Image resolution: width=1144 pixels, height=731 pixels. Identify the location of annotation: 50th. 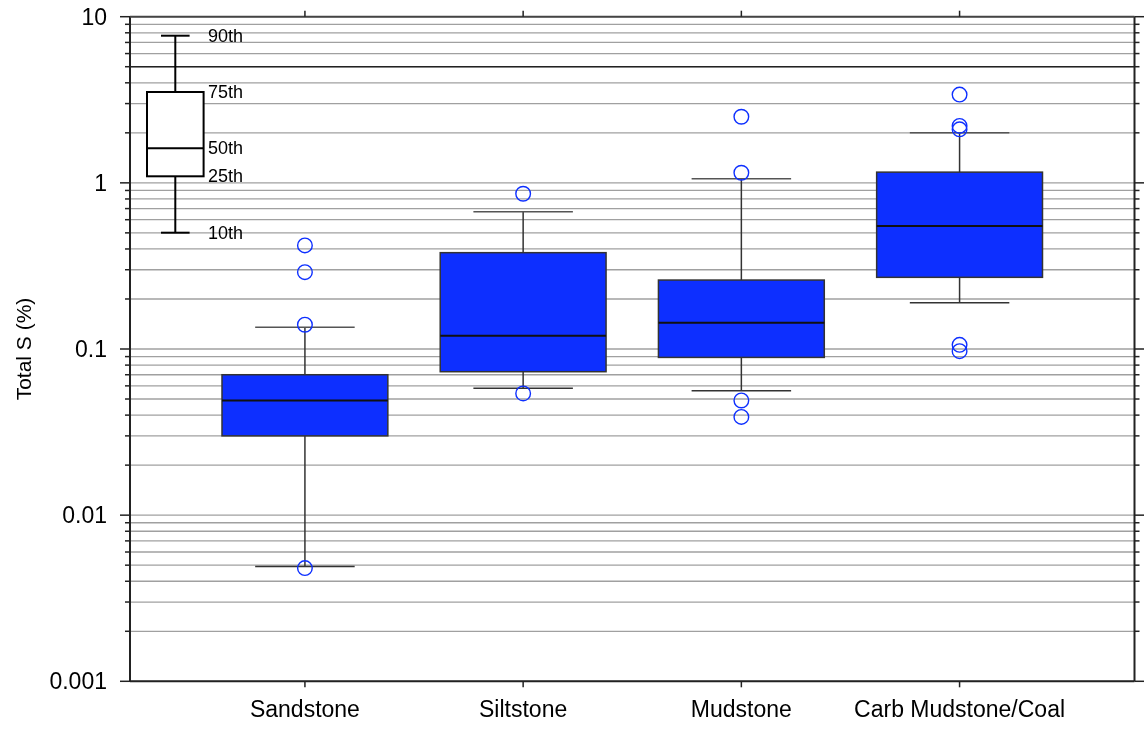
(226, 148).